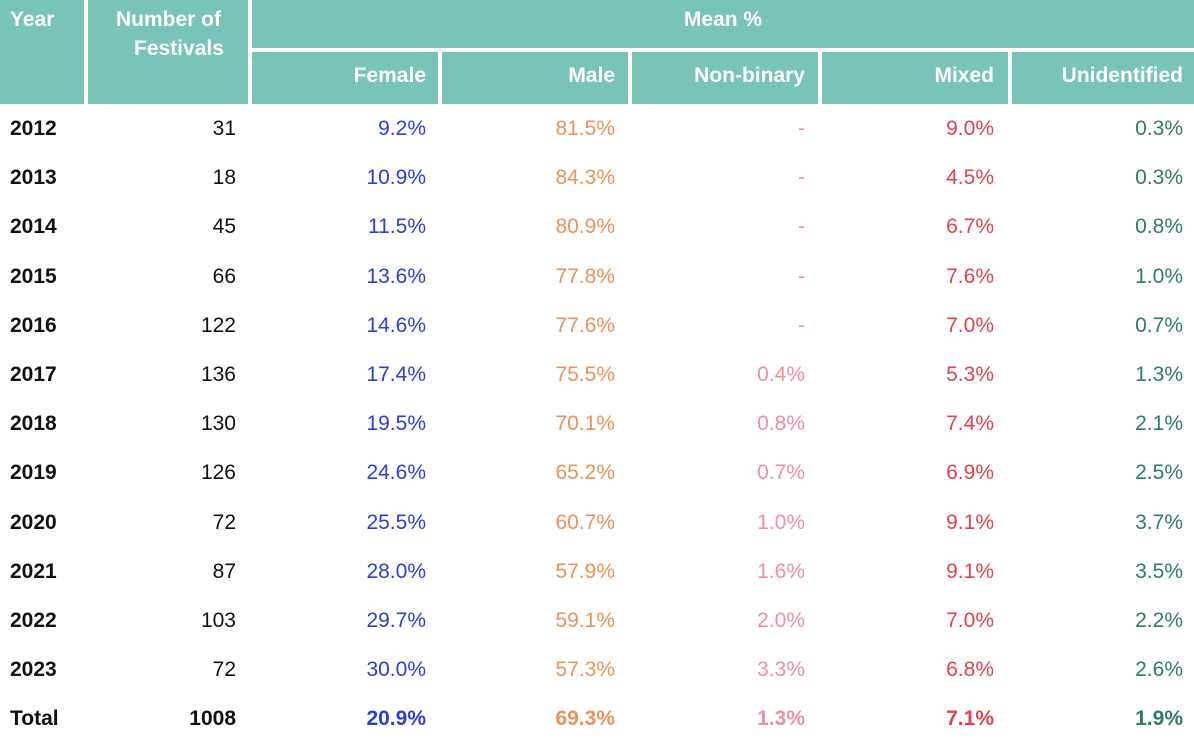 The width and height of the screenshot is (1194, 743). Describe the element at coordinates (1159, 424) in the screenshot. I see `cell-unidentified: 2.1%` at that location.